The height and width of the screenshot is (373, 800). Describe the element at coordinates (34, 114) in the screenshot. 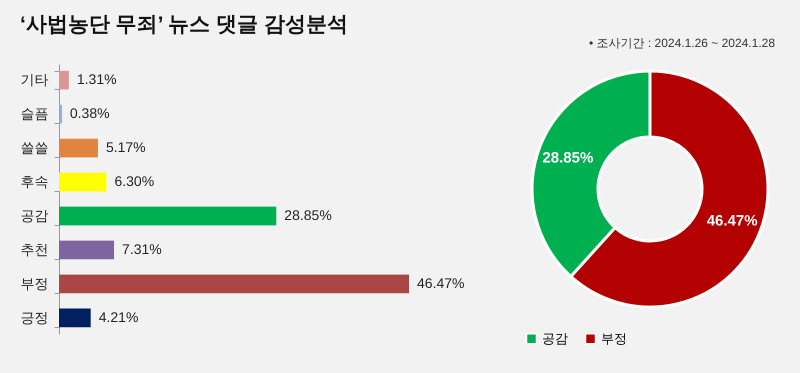

I see `y-tick-label: 슬픔` at that location.